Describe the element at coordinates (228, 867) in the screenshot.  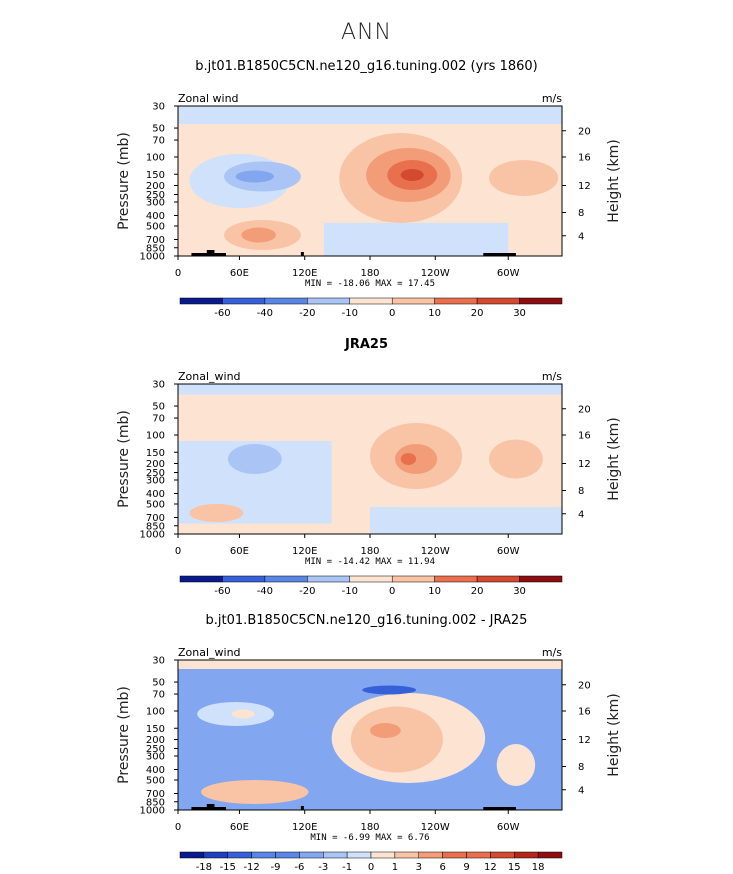
I see `colorbar-tick-label: -15` at that location.